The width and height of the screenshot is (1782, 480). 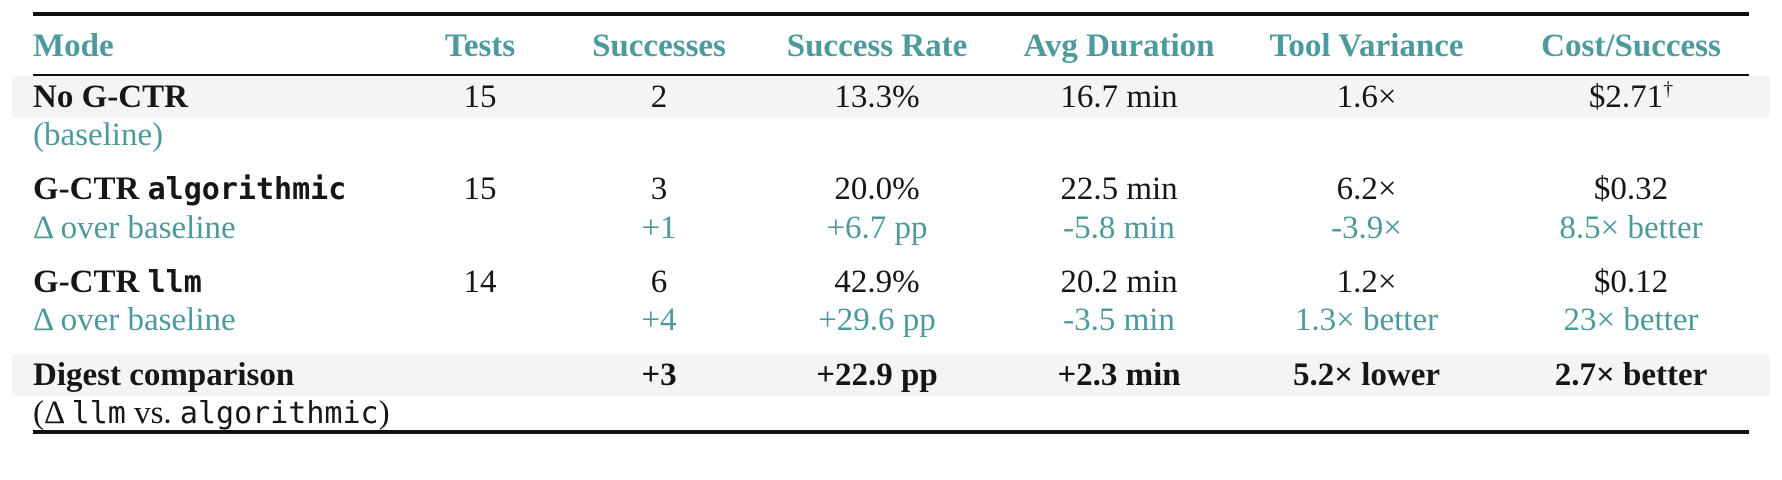 I want to click on cost-value: 2.7× better, so click(x=1631, y=374).